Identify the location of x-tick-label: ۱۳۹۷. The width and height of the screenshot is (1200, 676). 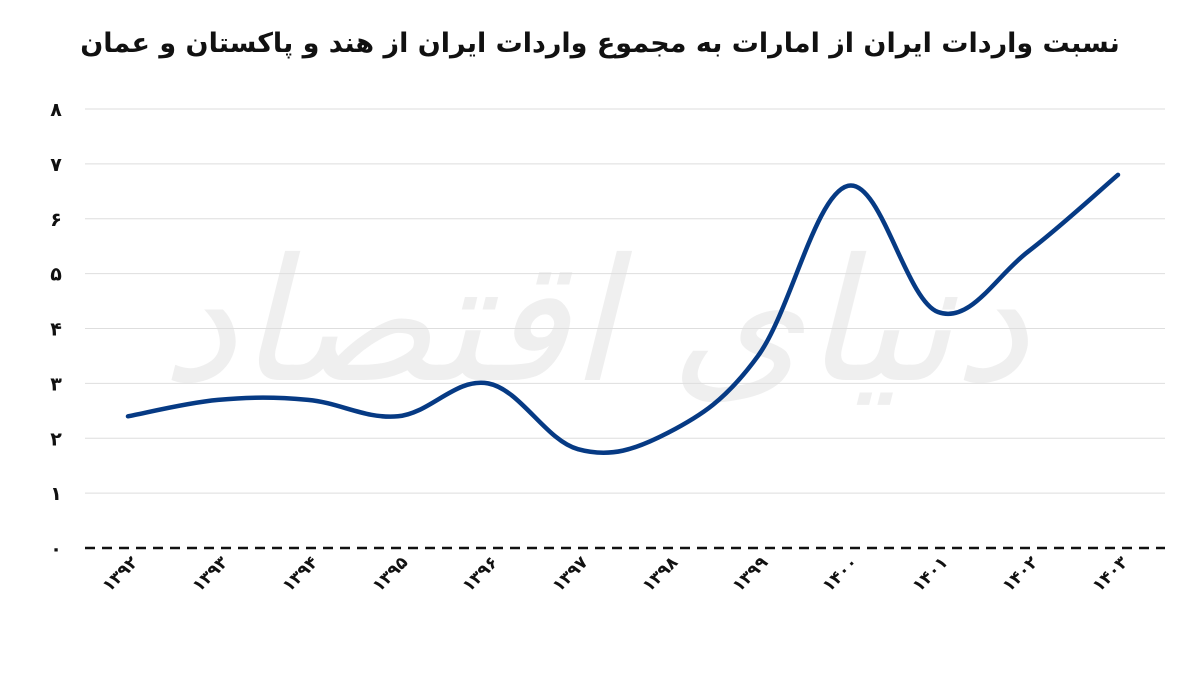
(571, 574).